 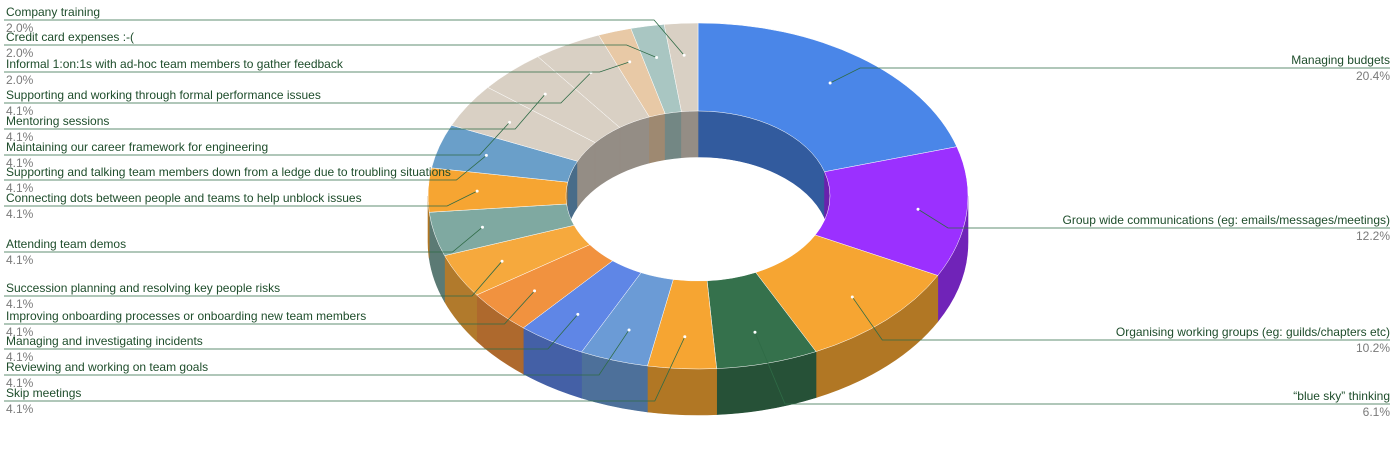 What do you see at coordinates (70, 37) in the screenshot?
I see `slice-label: Credit card expenses :-(` at bounding box center [70, 37].